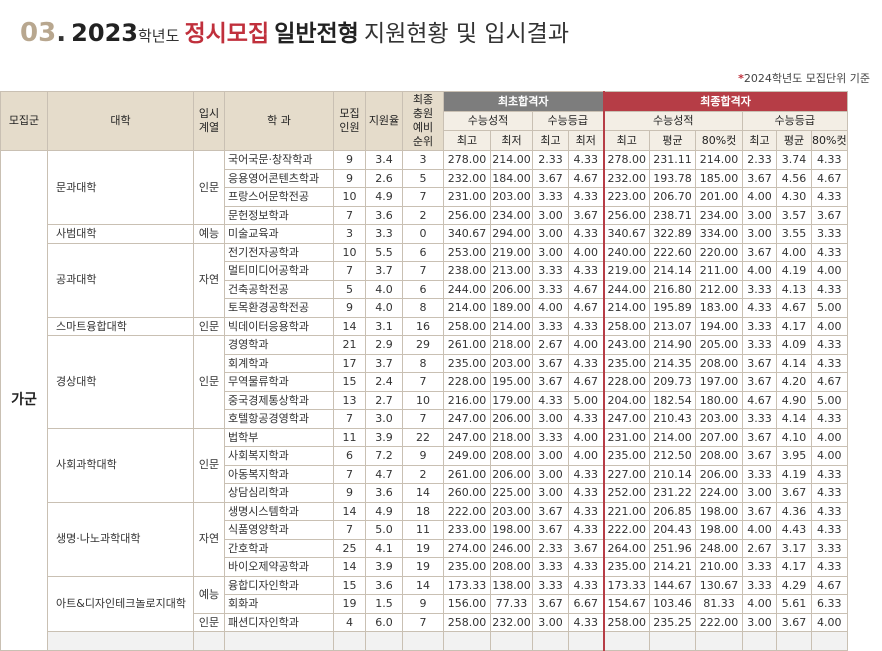 This screenshot has width=882, height=651. Describe the element at coordinates (120, 187) in the screenshot. I see `college-name: 문과대학` at that location.